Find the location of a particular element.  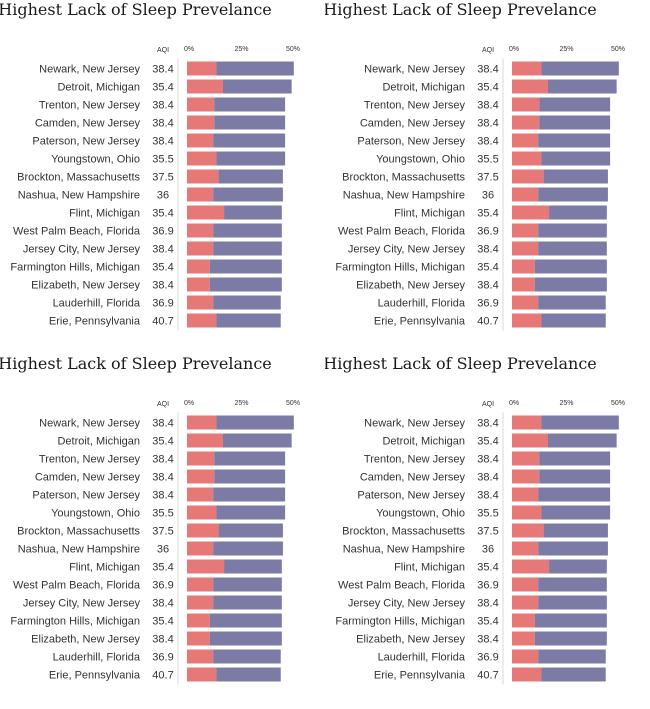

aqi-value: 36 is located at coordinates (488, 196).